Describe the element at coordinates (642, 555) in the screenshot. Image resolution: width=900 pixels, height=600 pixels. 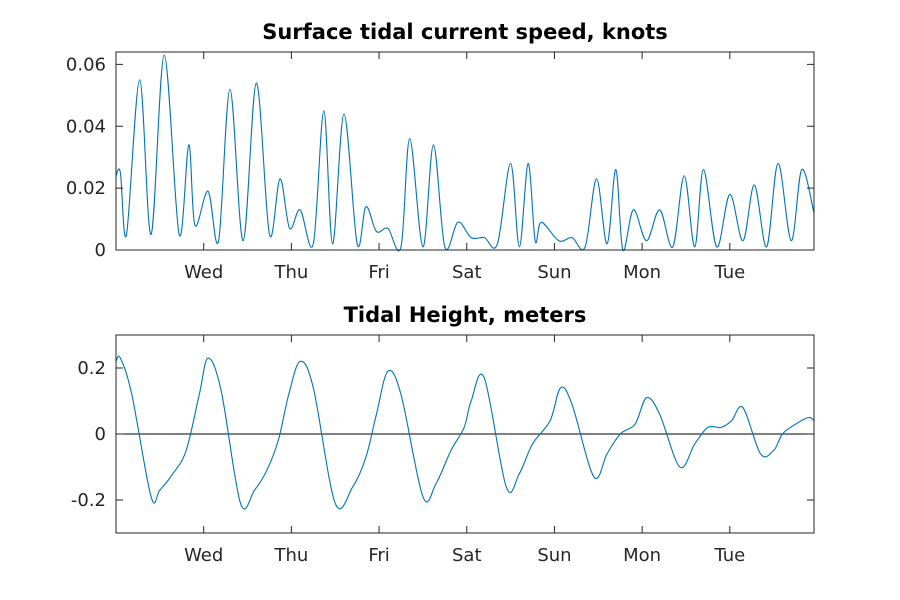
I see `height-xtick-label: Mon` at that location.